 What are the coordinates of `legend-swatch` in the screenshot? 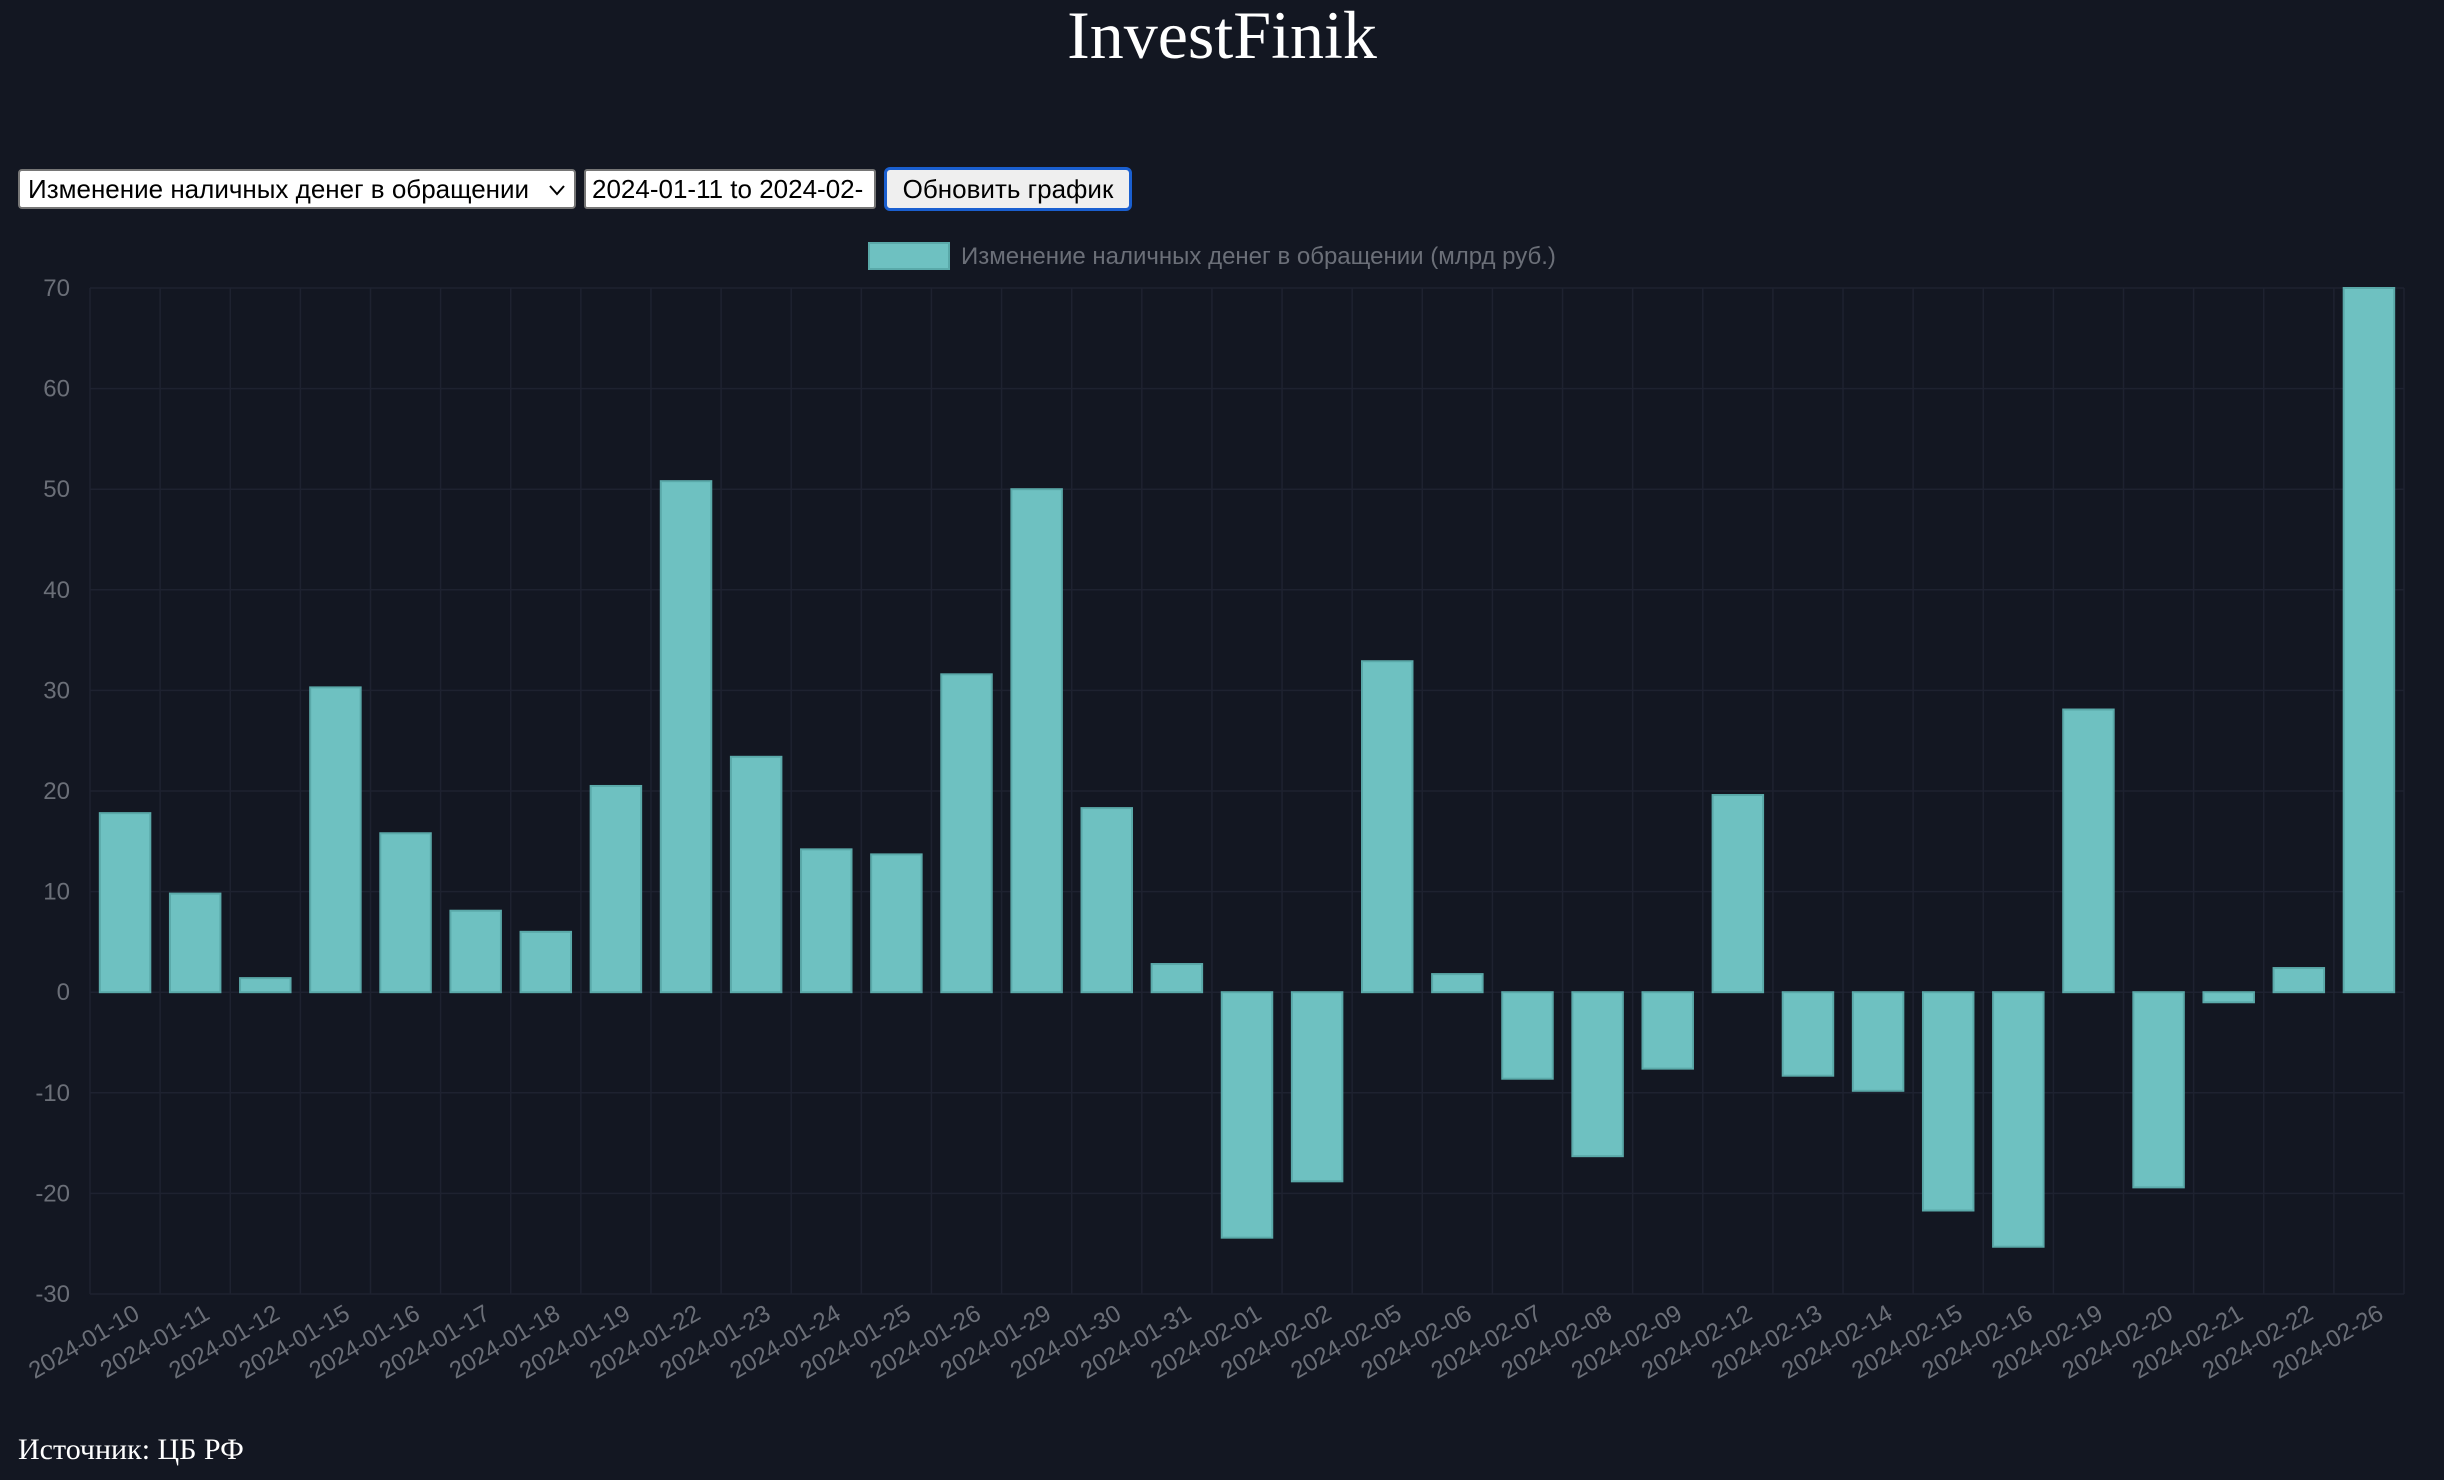 It's located at (909, 256).